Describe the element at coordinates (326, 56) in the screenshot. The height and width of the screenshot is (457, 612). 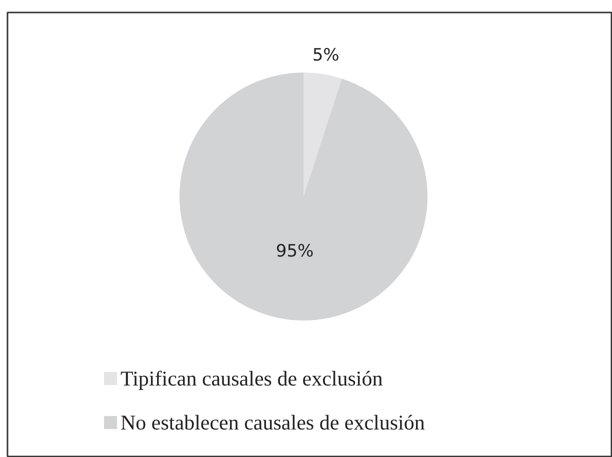
I see `data-label: 5%` at that location.